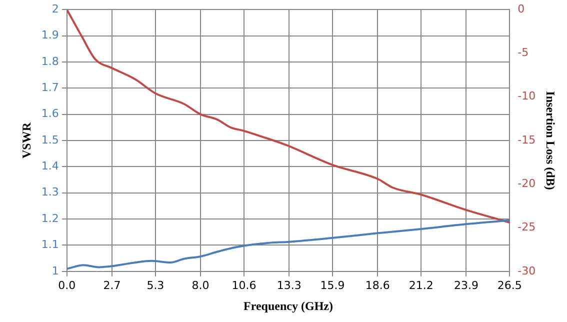 This screenshot has width=567, height=322. What do you see at coordinates (50, 245) in the screenshot?
I see `y-tick-label: 1.1` at bounding box center [50, 245].